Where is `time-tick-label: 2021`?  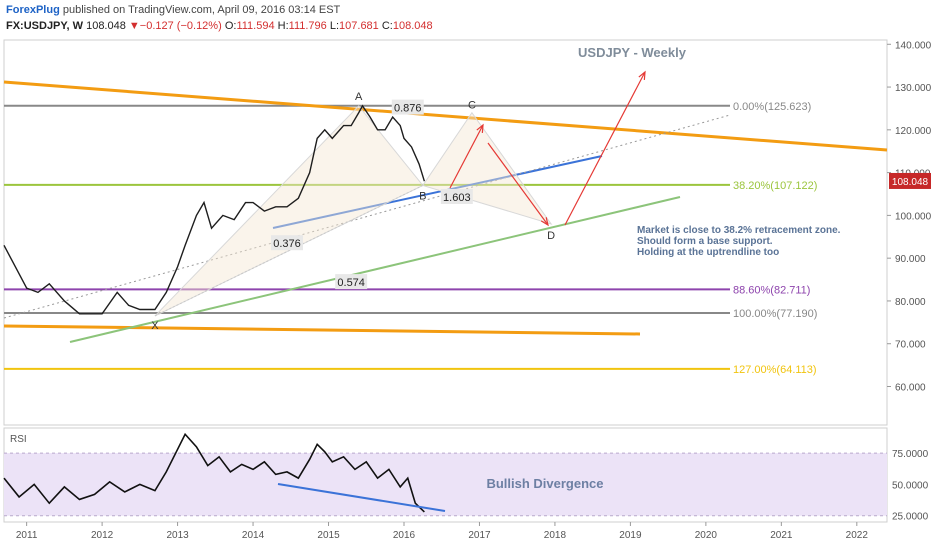
time-tick-label: 2021 is located at coordinates (781, 535).